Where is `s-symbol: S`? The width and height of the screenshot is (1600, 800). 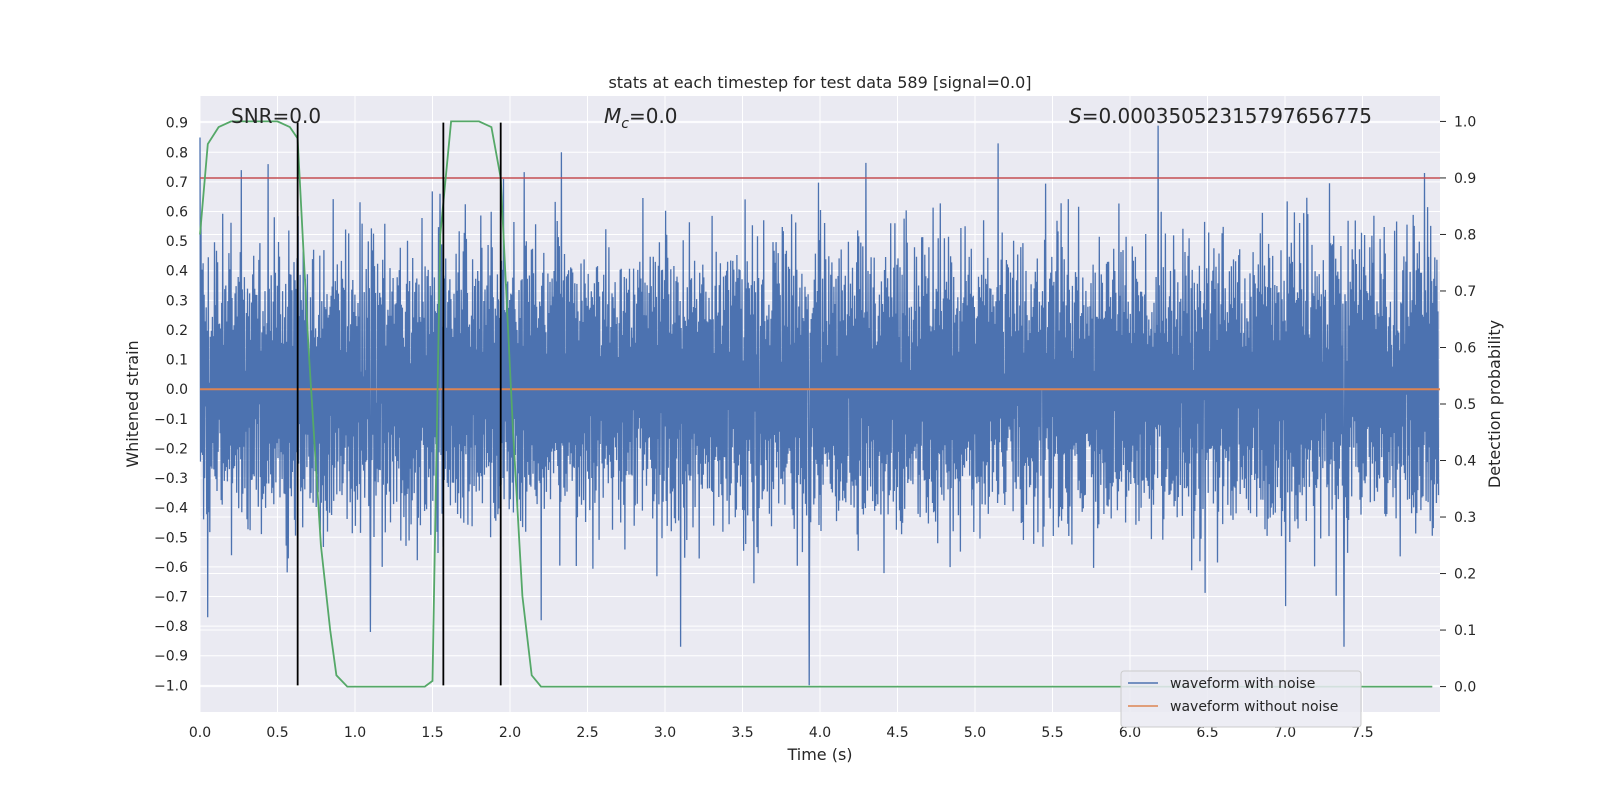
s-symbol: S is located at coordinates (1075, 116).